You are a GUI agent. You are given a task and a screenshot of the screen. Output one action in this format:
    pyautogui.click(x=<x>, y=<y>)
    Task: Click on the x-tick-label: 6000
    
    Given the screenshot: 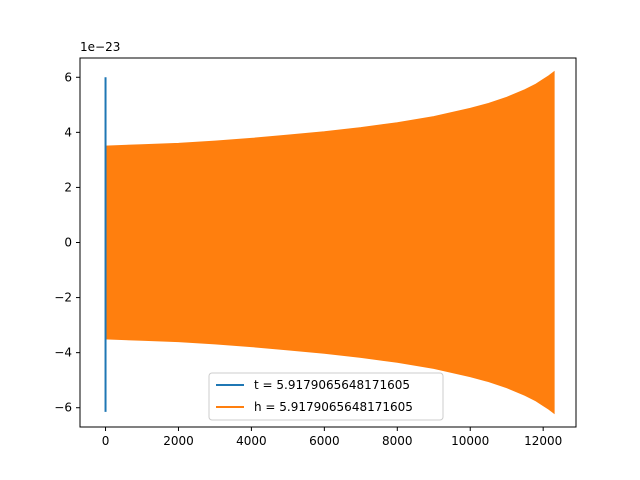 What is the action you would take?
    pyautogui.click(x=324, y=441)
    